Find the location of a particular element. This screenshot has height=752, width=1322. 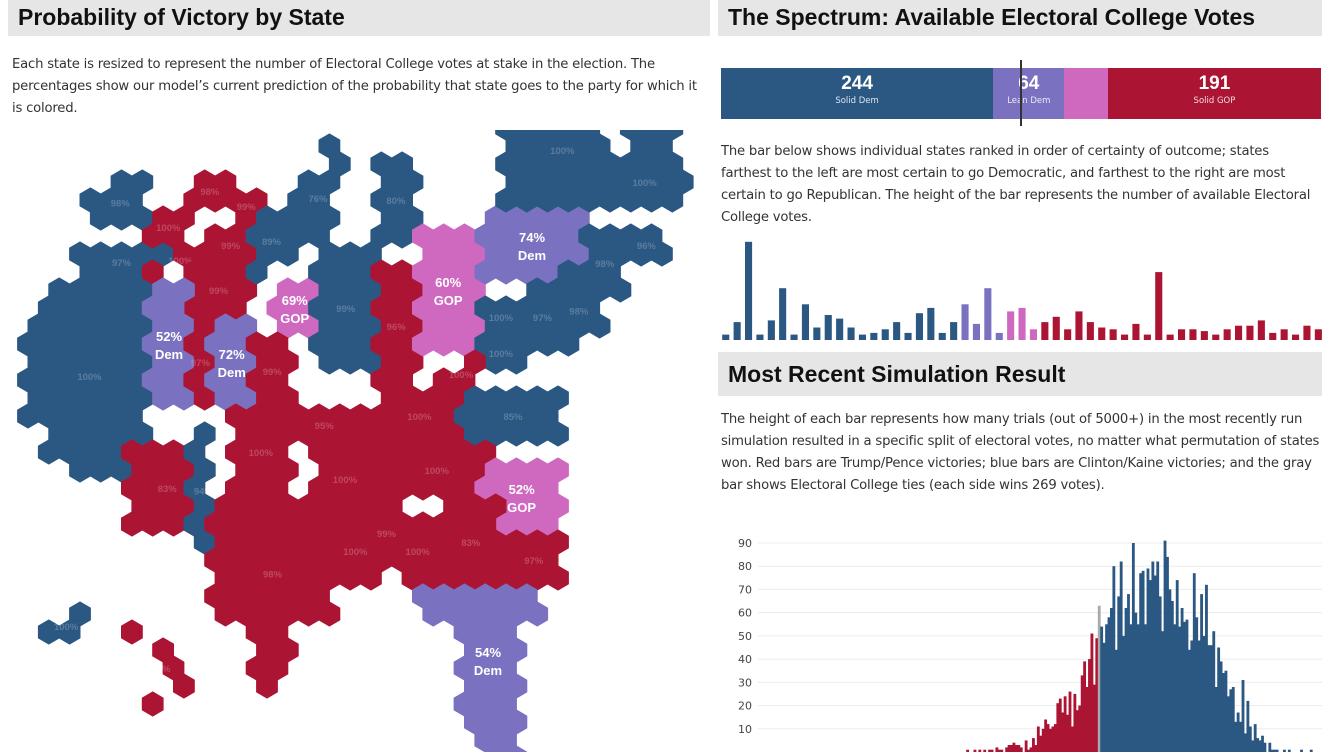

state-tile: 96% is located at coordinates (646, 245).